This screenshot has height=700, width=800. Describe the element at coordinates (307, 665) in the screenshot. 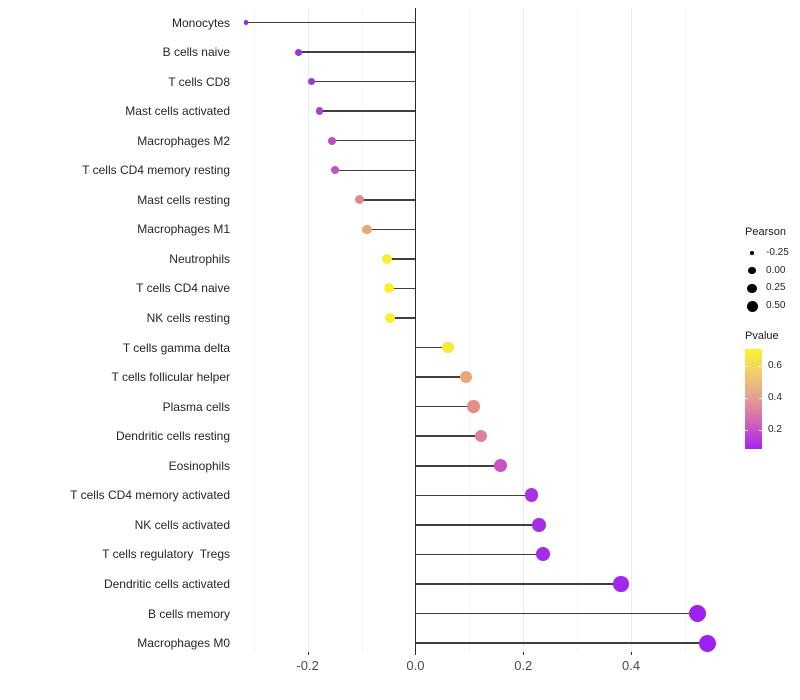

I see `x-tick-label: -0.2` at that location.